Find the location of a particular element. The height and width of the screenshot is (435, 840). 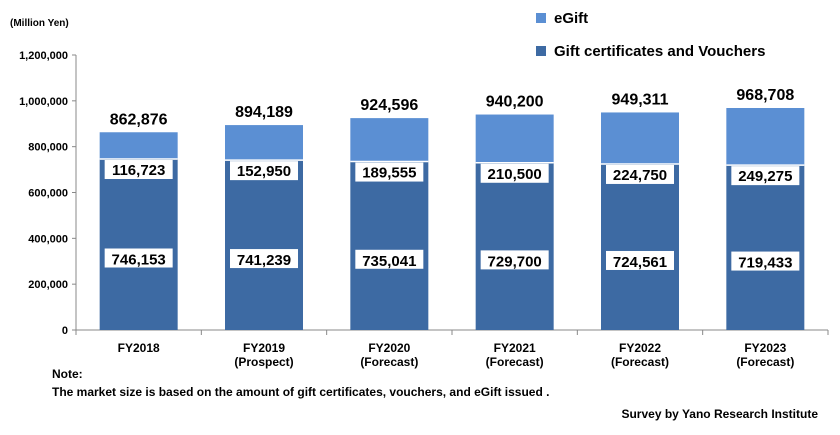

value-label-vouchers: 724,561 is located at coordinates (640, 262).